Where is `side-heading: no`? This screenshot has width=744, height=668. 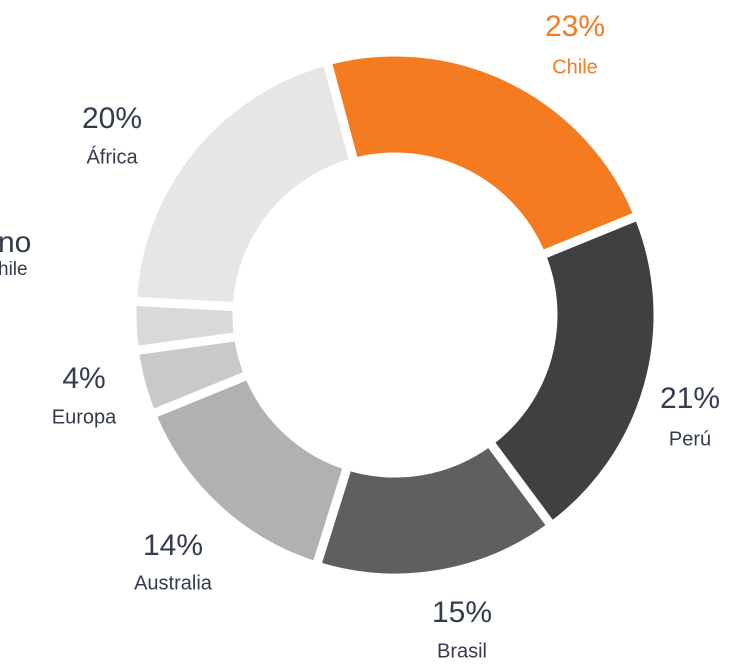
side-heading: no is located at coordinates (15, 242).